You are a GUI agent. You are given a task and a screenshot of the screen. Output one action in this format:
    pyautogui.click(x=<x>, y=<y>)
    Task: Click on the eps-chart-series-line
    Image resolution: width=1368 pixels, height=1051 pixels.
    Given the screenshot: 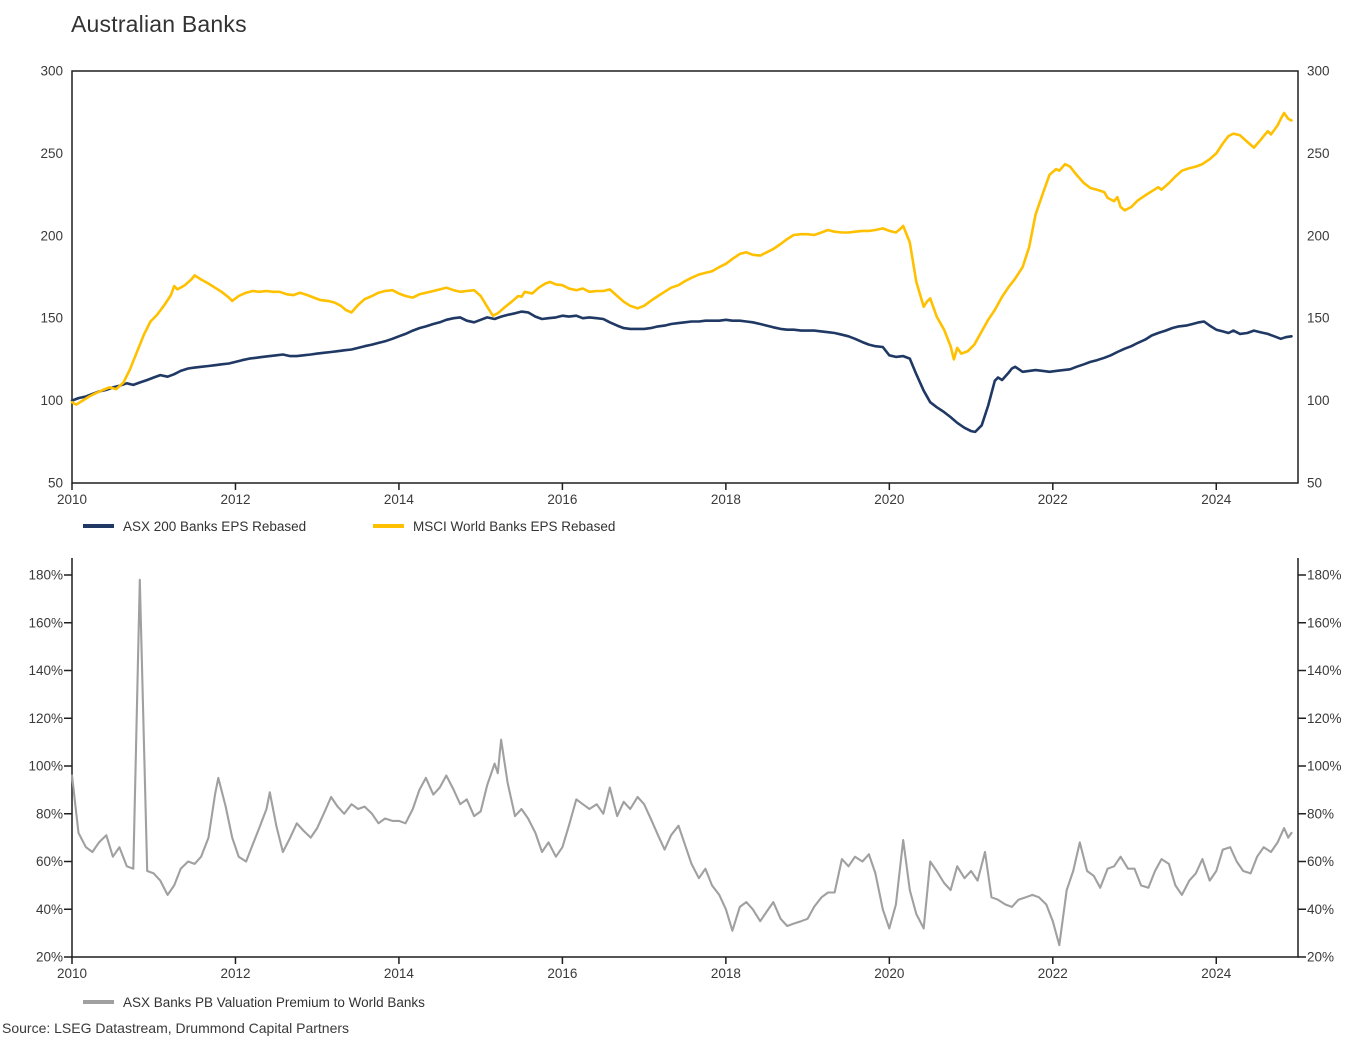 What is the action you would take?
    pyautogui.click(x=681, y=372)
    